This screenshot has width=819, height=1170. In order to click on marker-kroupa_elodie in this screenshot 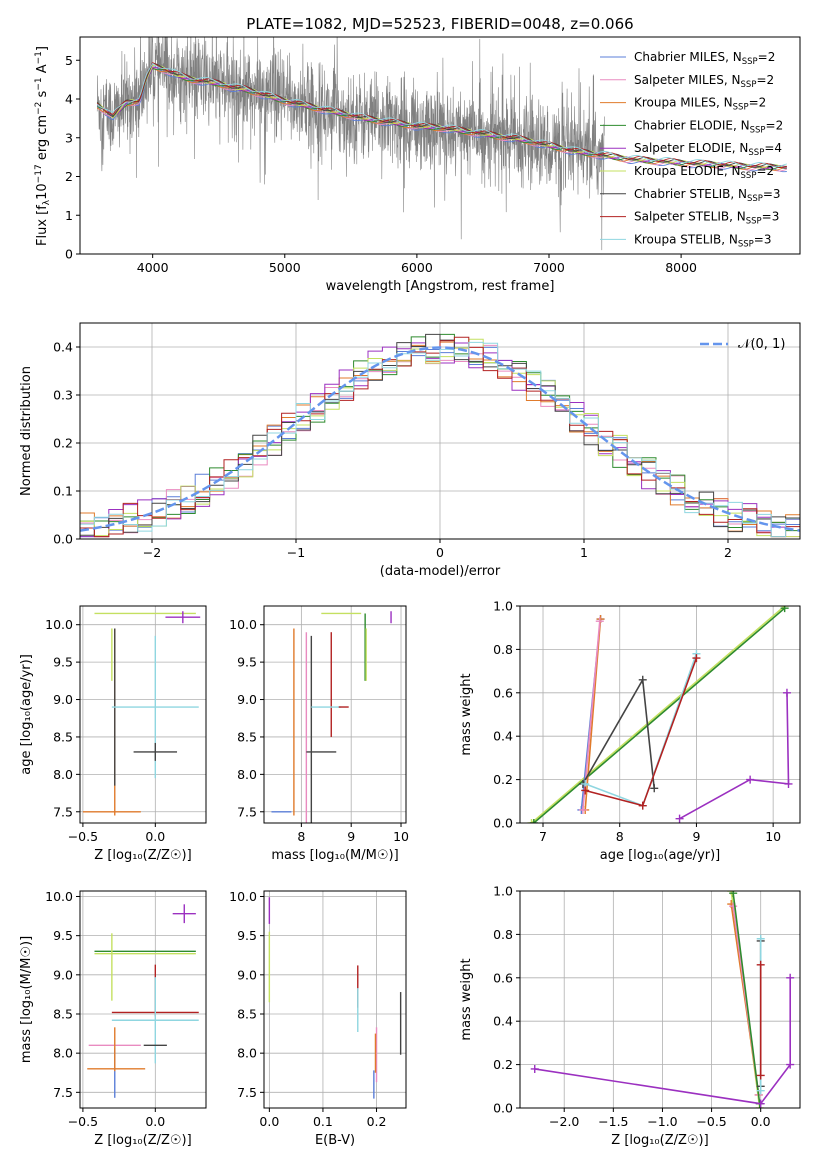, I will do `click(531, 821)`.